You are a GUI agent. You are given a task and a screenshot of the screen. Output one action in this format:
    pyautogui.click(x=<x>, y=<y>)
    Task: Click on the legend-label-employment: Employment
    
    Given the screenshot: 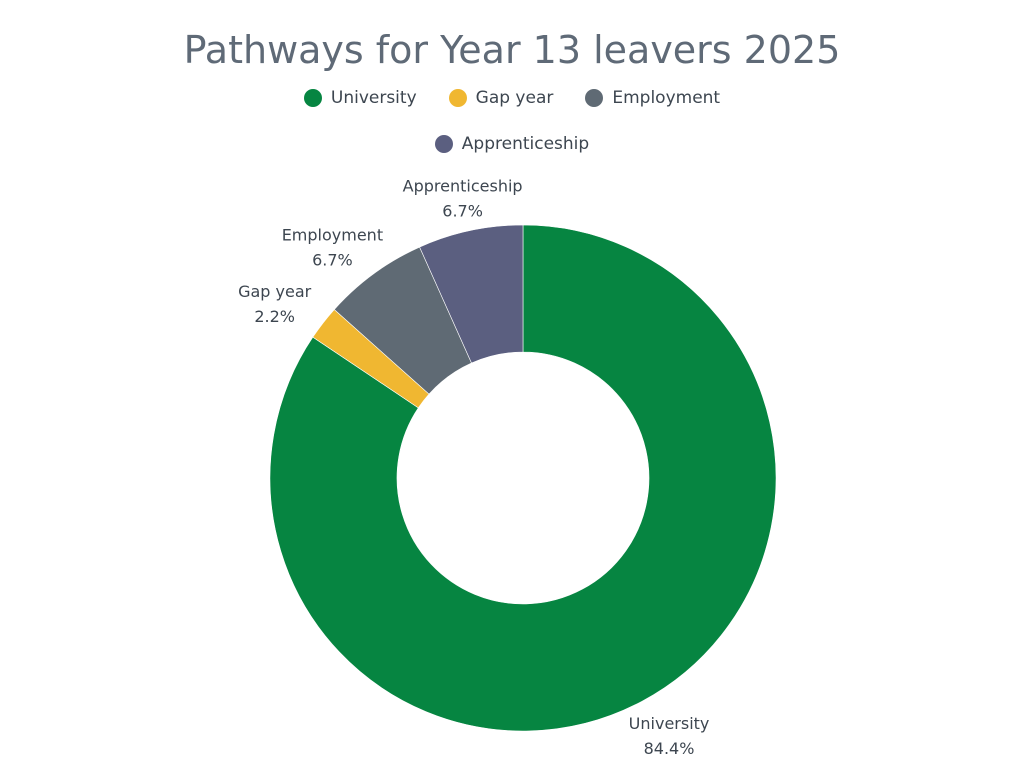 What is the action you would take?
    pyautogui.click(x=666, y=98)
    